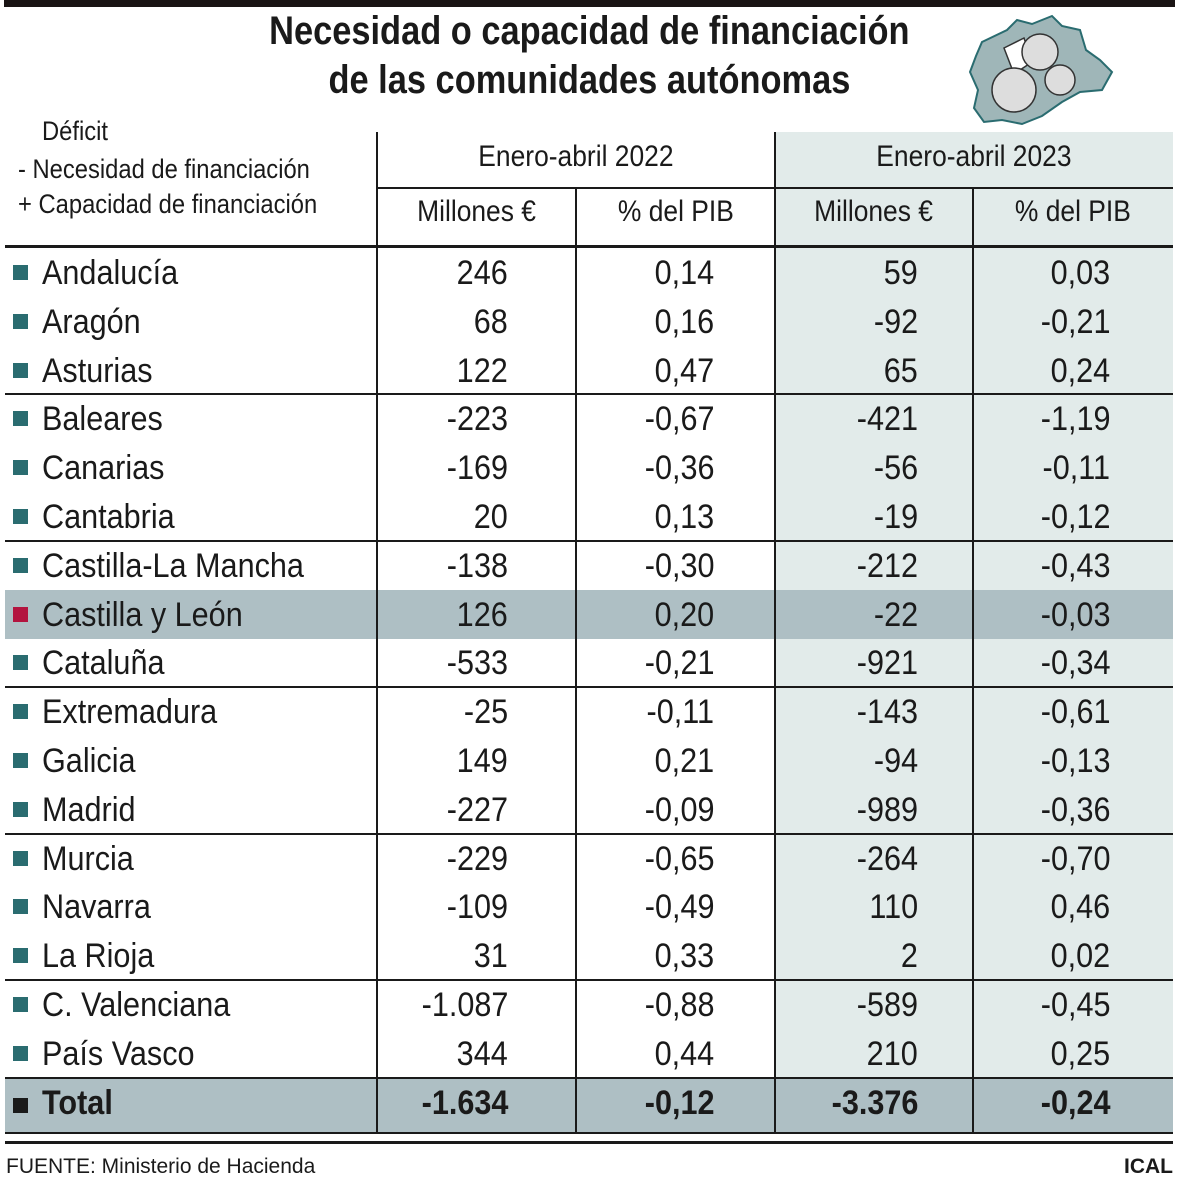 The image size is (1179, 1183). What do you see at coordinates (1076, 468) in the screenshot?
I see `cell-p23: -0,11` at bounding box center [1076, 468].